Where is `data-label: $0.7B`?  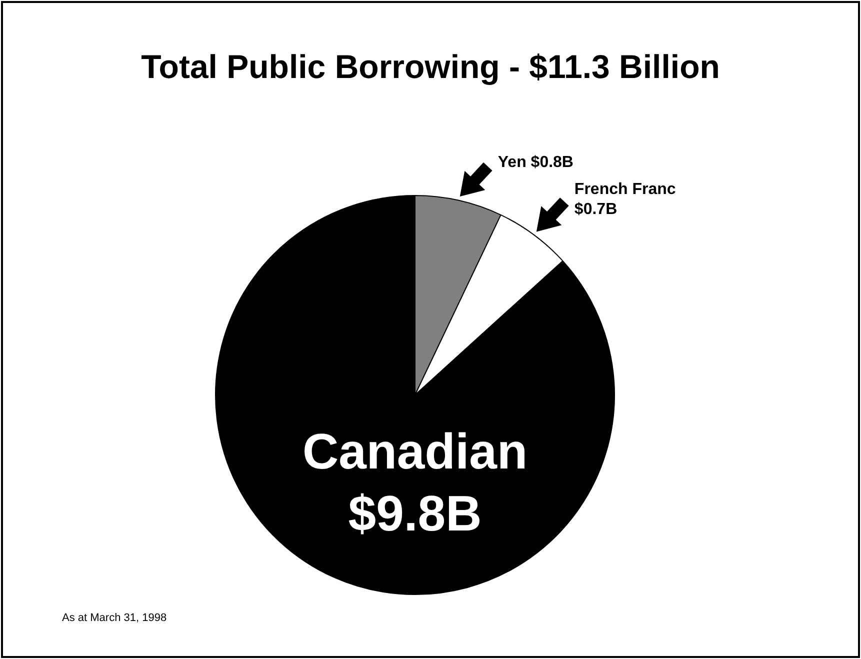
data-label: $0.7B is located at coordinates (596, 209).